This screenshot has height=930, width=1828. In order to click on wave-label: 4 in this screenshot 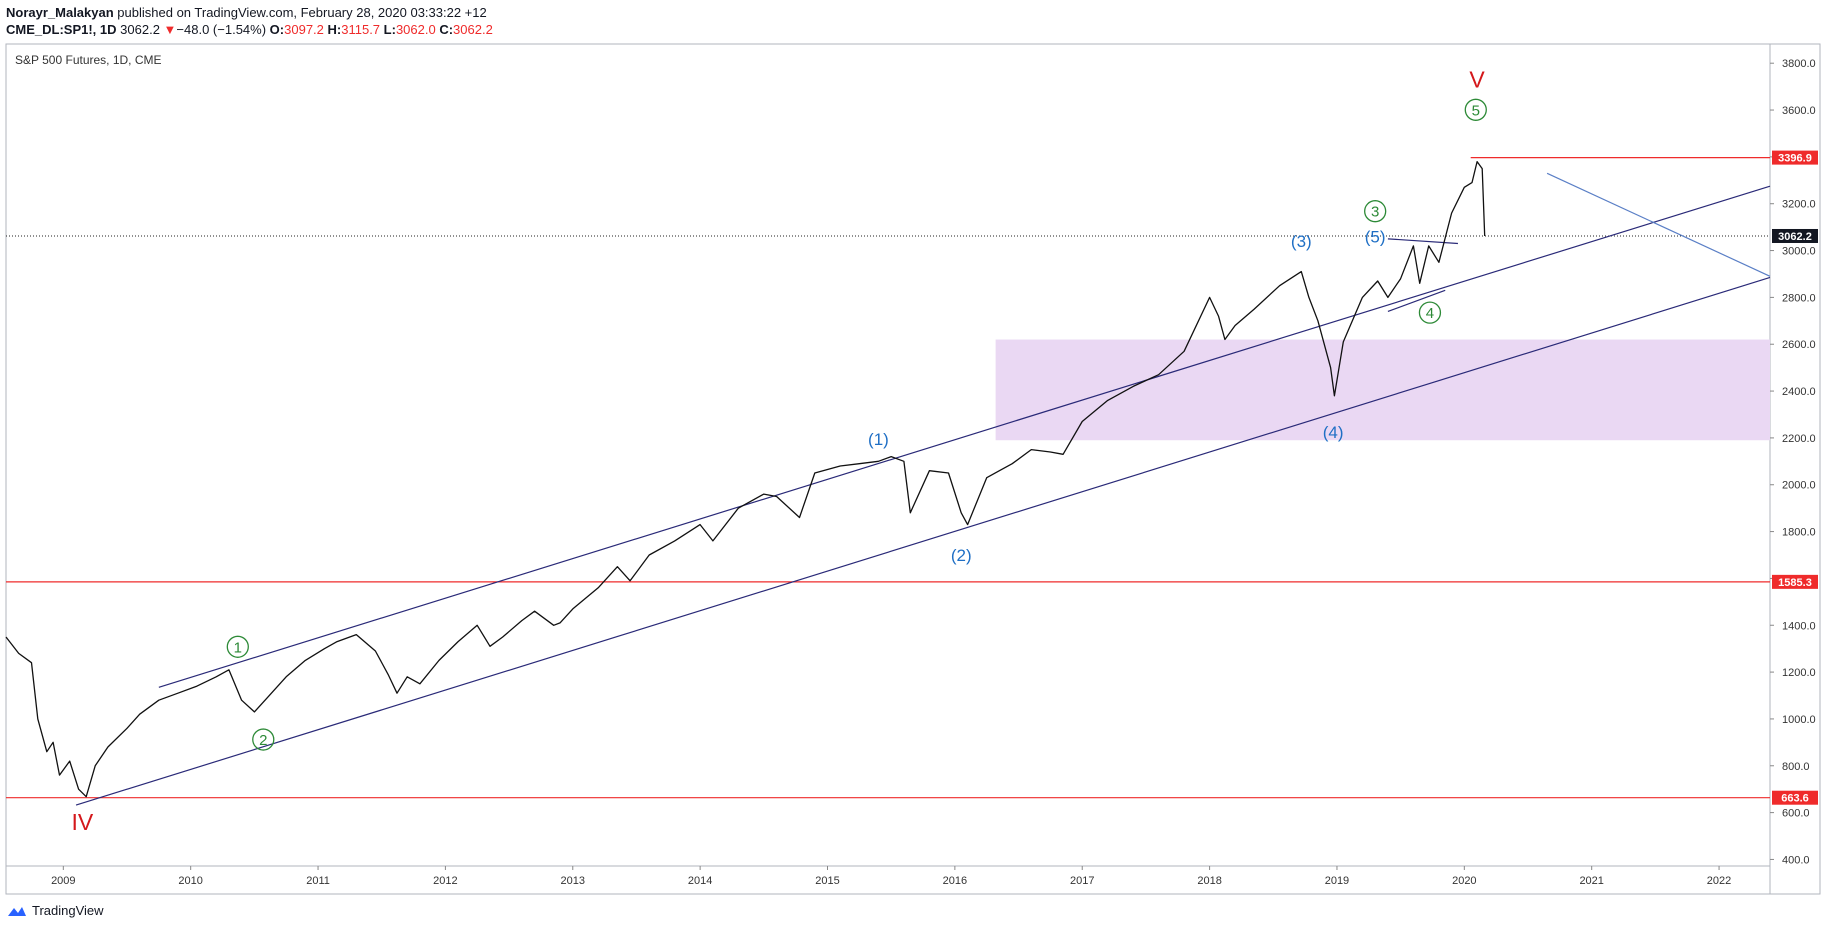, I will do `click(1430, 313)`.